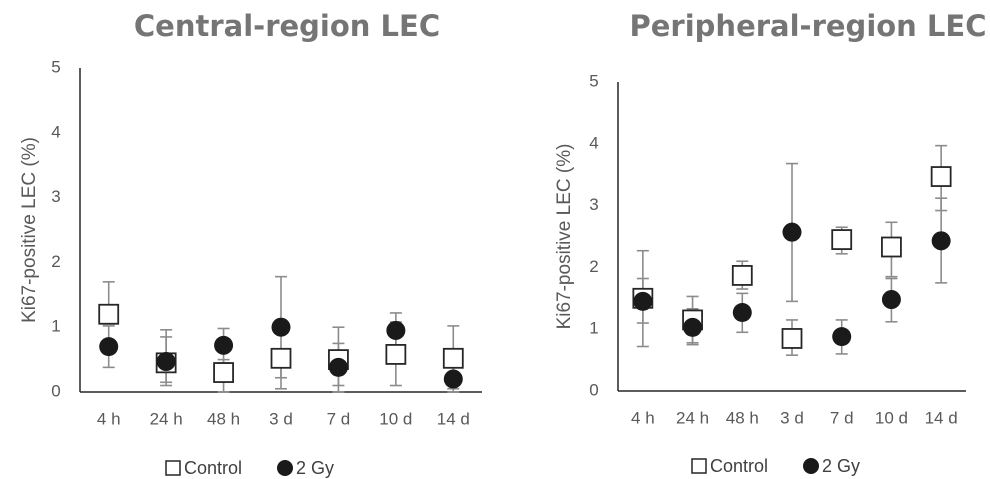 The width and height of the screenshot is (990, 479). Describe the element at coordinates (808, 26) in the screenshot. I see `chart-title: Peripheral-region LEC` at that location.